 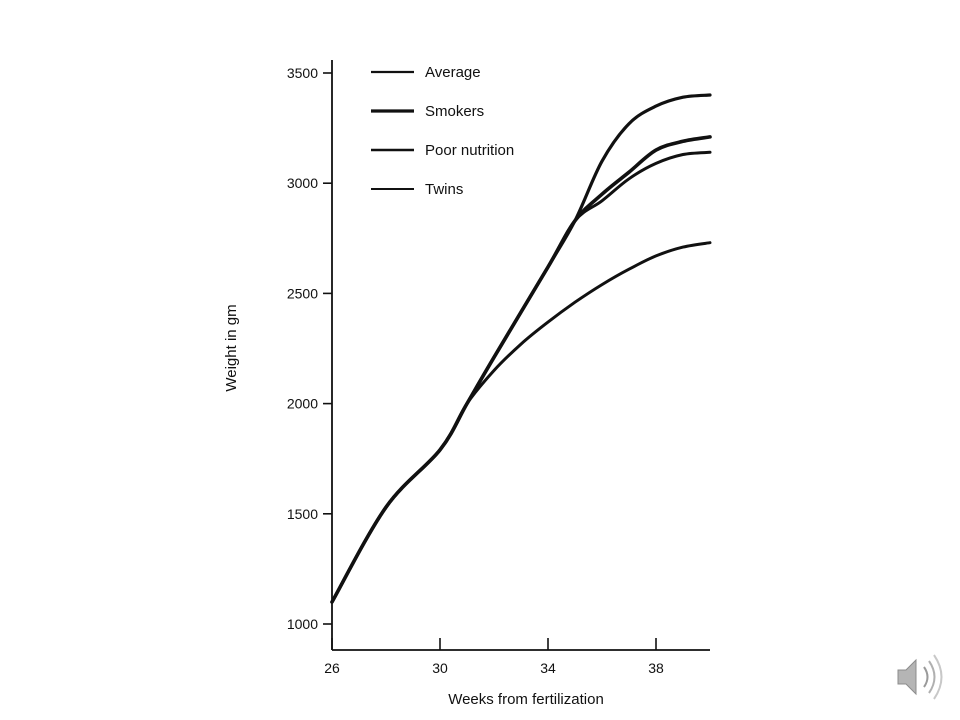 I want to click on speaker-icon, so click(x=920, y=677).